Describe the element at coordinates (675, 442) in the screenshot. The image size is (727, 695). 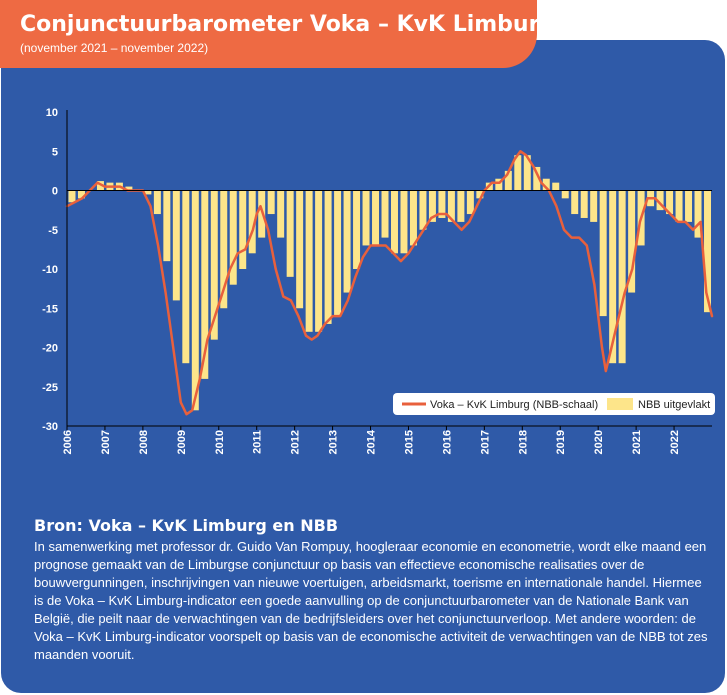
I see `x-tick-label: 2022` at that location.